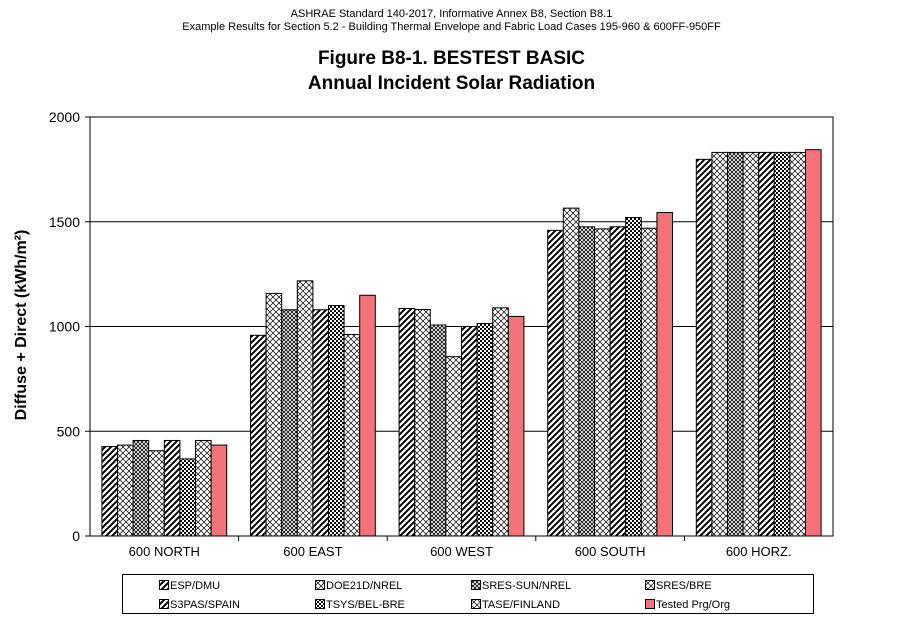  I want to click on legend-label: ESP/DMU, so click(195, 586).